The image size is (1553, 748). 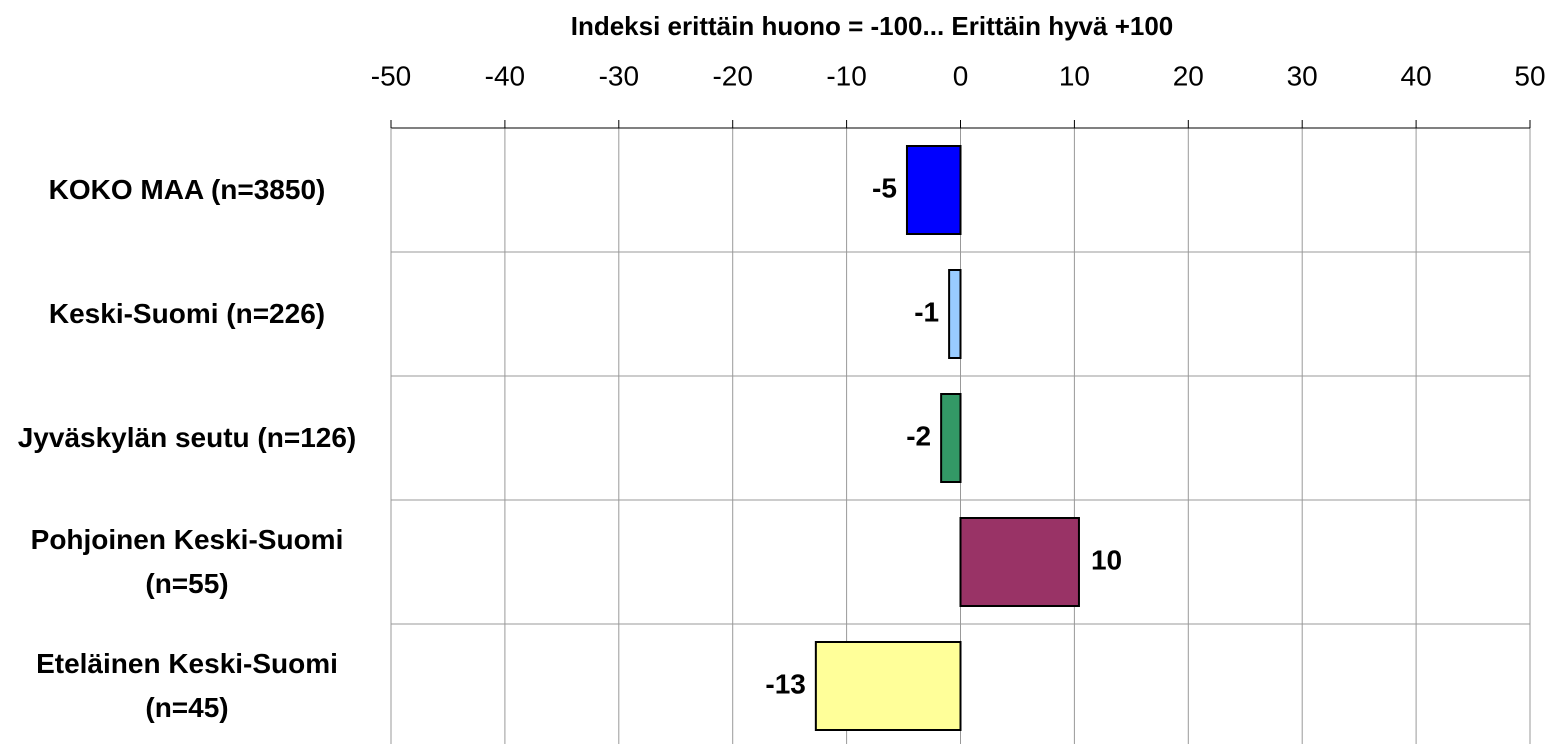 What do you see at coordinates (785, 683) in the screenshot?
I see `data-label: -13` at bounding box center [785, 683].